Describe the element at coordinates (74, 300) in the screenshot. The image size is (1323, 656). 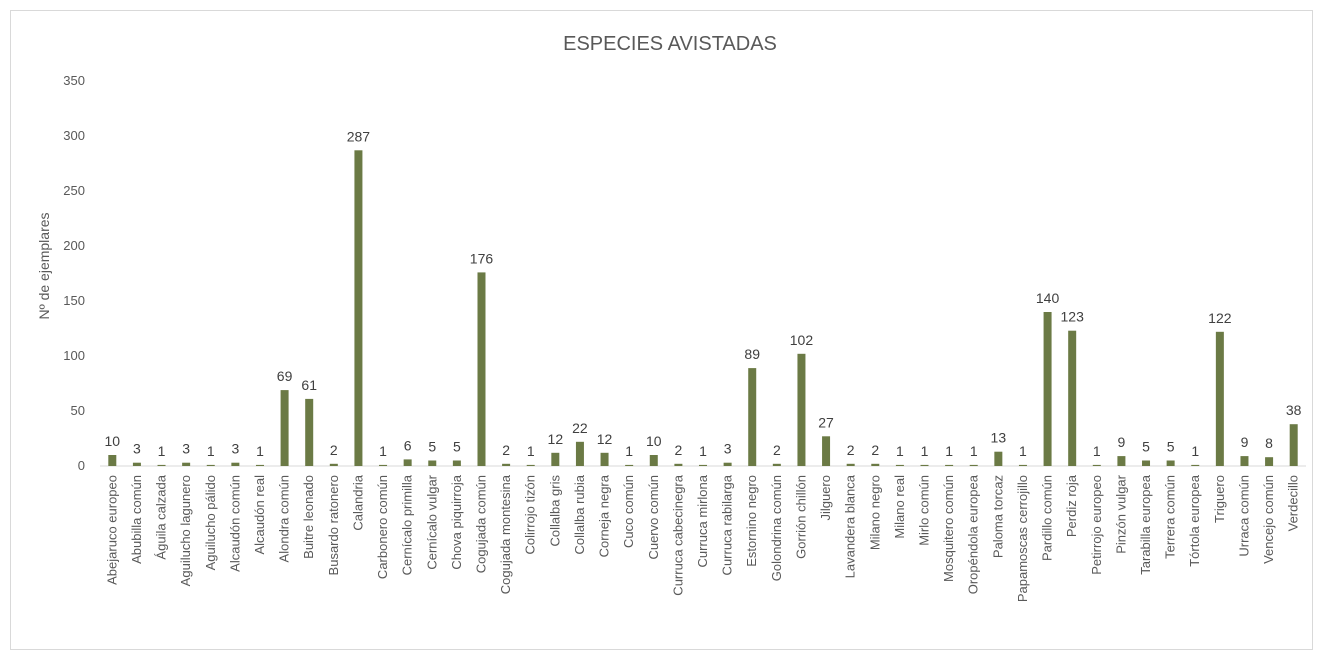
I see `y-tick-label: 150` at that location.